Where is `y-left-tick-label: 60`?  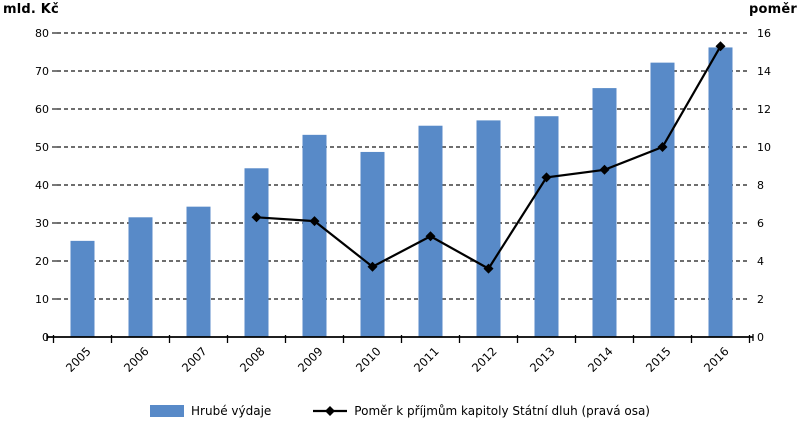
y-left-tick-label: 60 is located at coordinates (42, 109).